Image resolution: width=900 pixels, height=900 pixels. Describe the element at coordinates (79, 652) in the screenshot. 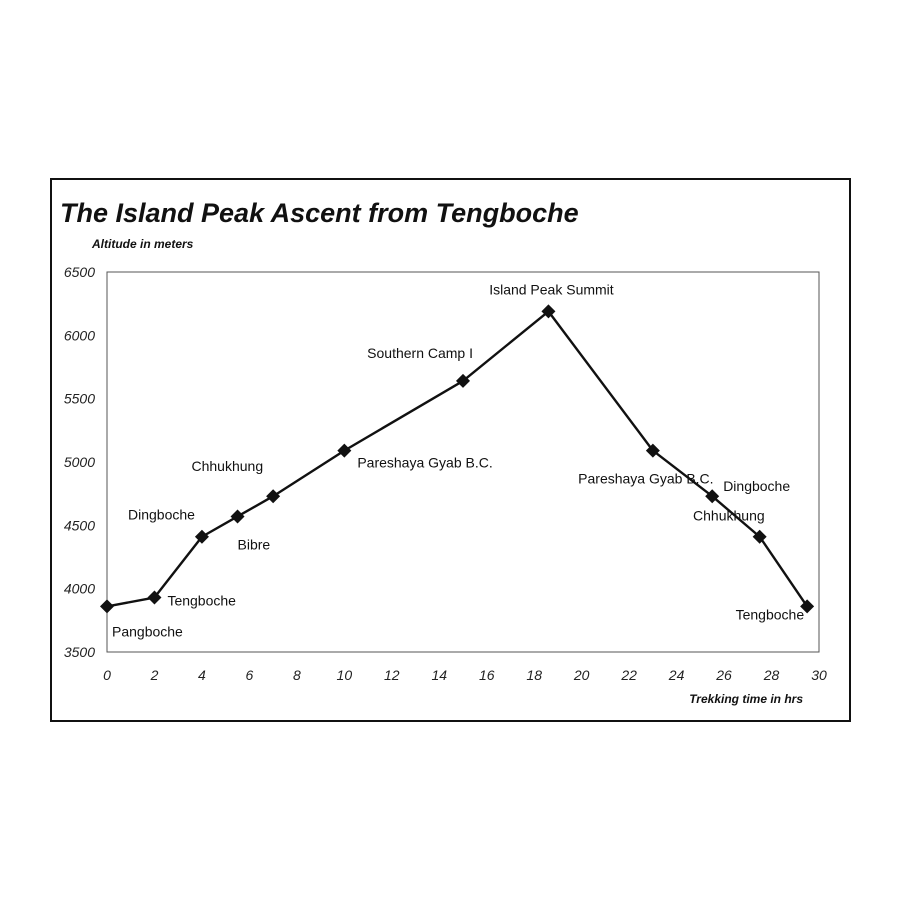

I see `y-tick-label: 3500` at that location.